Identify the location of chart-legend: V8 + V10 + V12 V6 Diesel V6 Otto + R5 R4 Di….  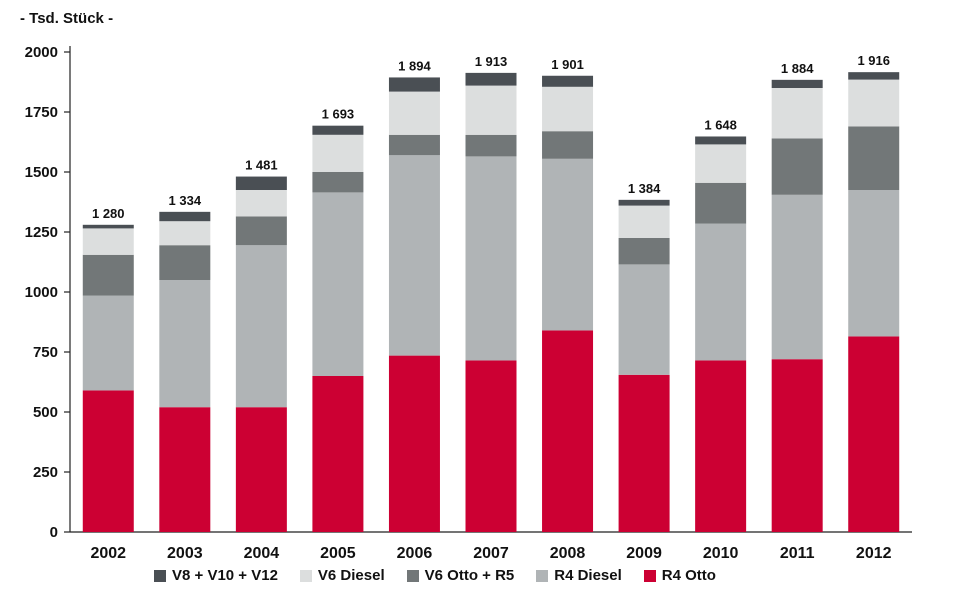
(435, 575).